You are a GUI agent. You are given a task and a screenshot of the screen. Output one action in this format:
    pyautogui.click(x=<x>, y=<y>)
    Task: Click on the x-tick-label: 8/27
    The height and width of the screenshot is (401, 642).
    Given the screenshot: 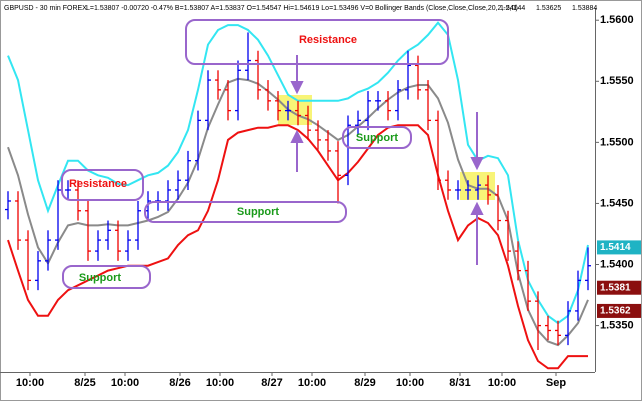 What is the action you would take?
    pyautogui.click(x=271, y=383)
    